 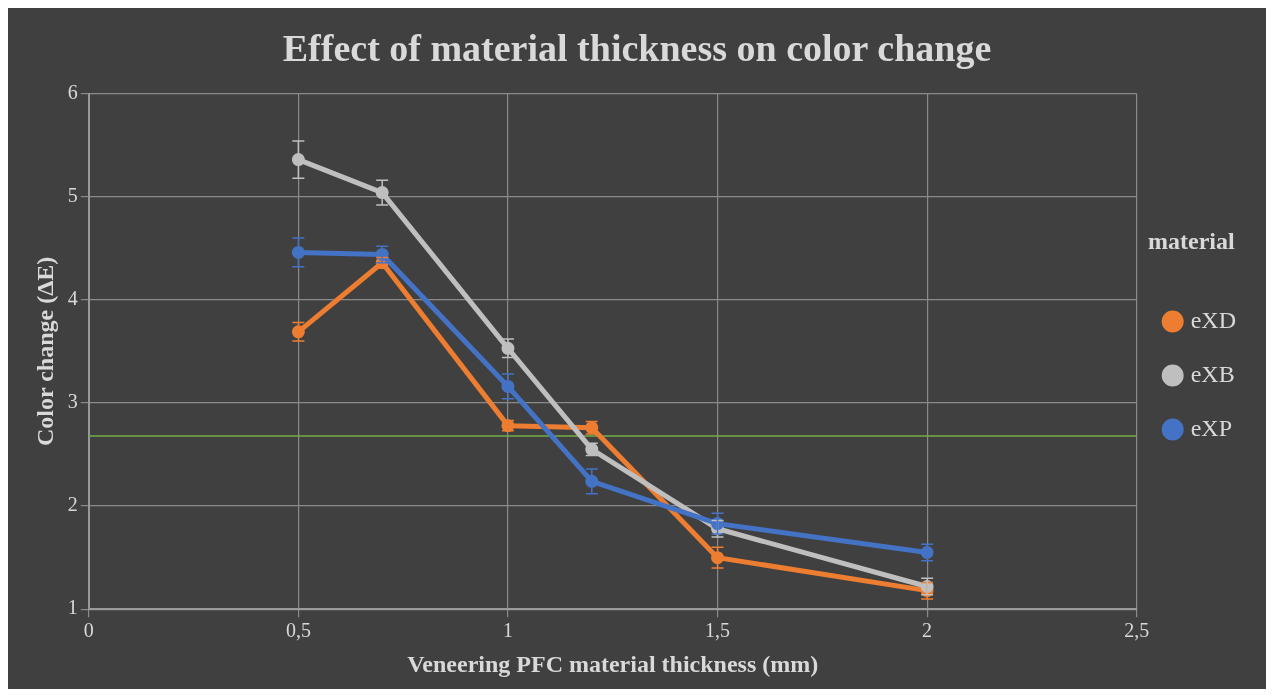 I want to click on y-tick-label: 3, so click(x=72, y=401).